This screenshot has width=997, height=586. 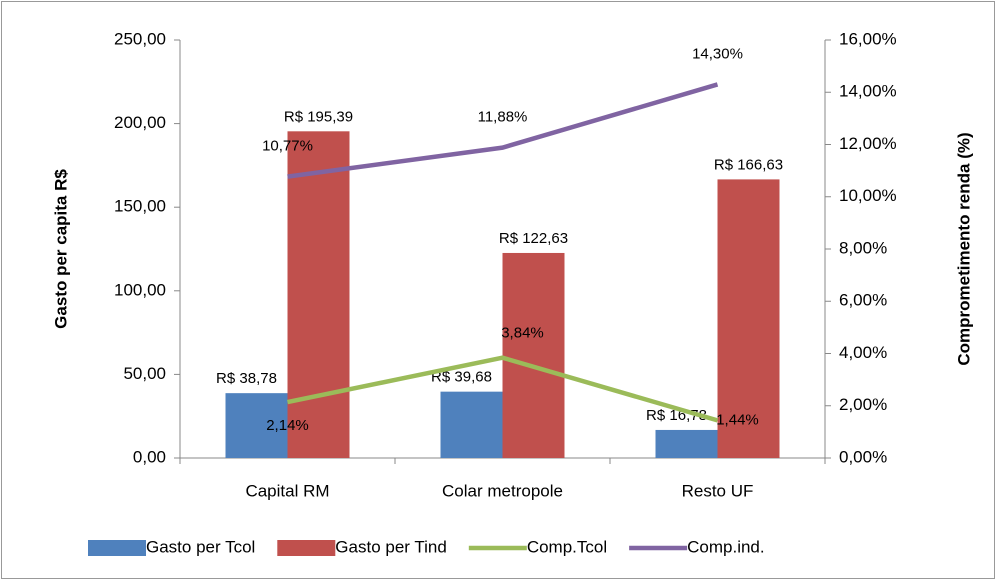 I want to click on x-tick-label: Capital RM, so click(x=287, y=490).